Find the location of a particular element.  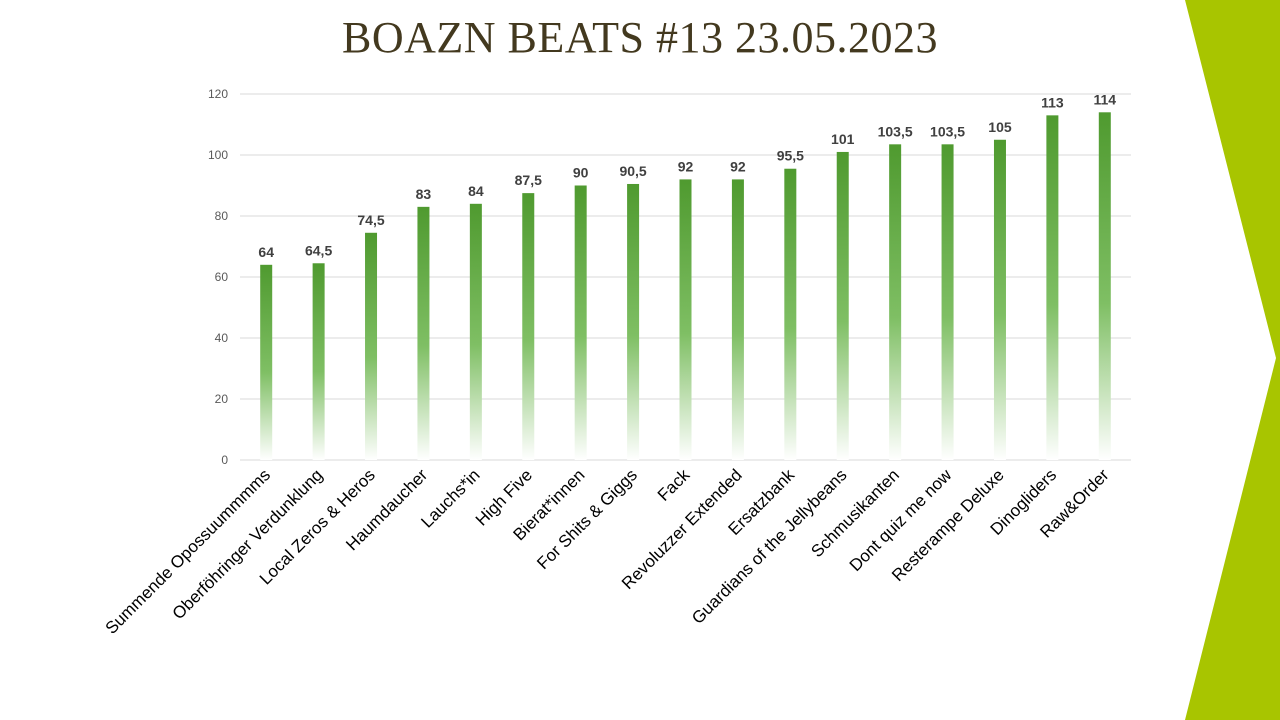

data-label: 114 is located at coordinates (1104, 99).